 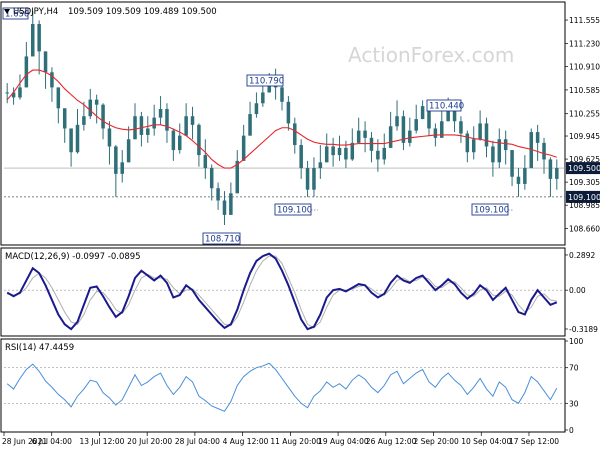 What do you see at coordinates (437, 441) in the screenshot?
I see `x-tick-label: 2 Sep 20:00` at bounding box center [437, 441].